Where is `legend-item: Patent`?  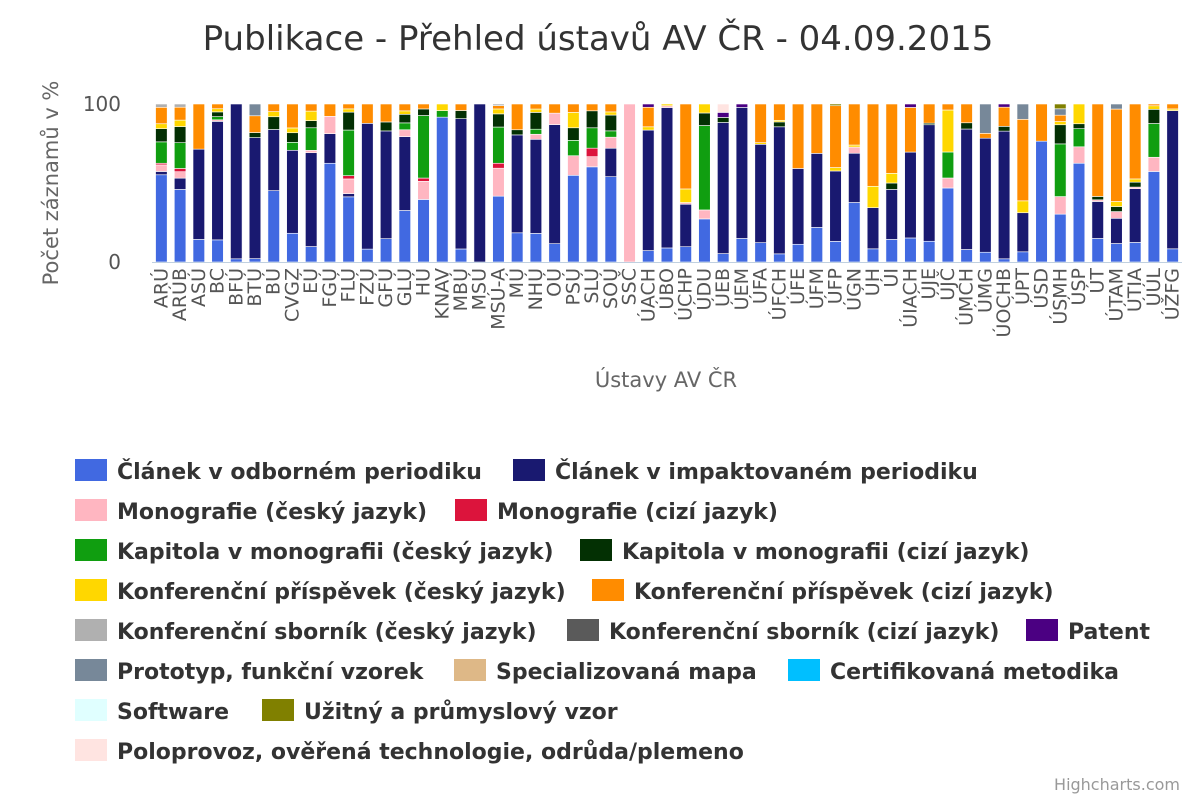
legend-item: Patent is located at coordinates (1088, 632).